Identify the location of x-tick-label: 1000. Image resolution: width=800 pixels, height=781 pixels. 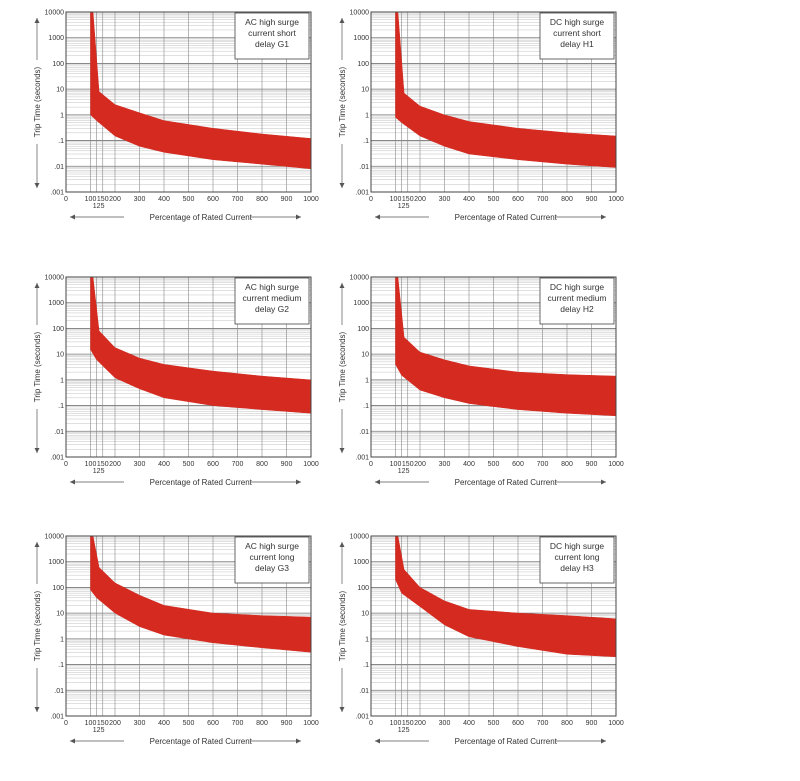
(311, 464).